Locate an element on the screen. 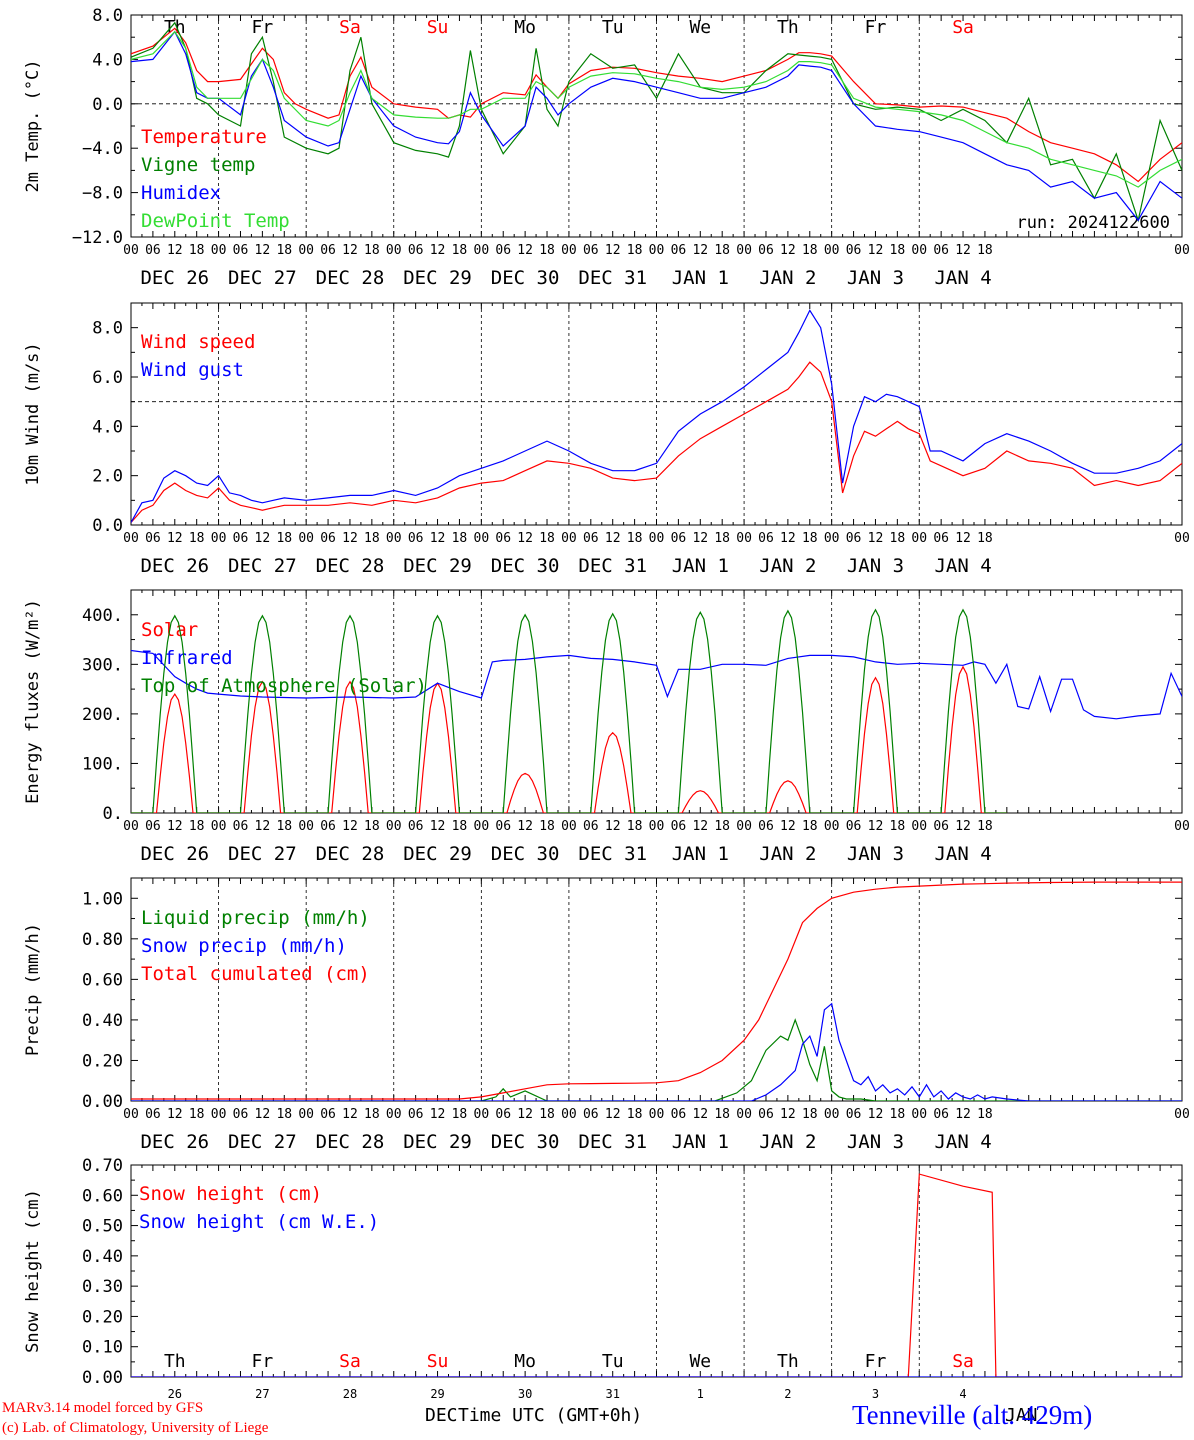 The width and height of the screenshot is (1194, 1440). day-number-label: 26 is located at coordinates (175, 1394).